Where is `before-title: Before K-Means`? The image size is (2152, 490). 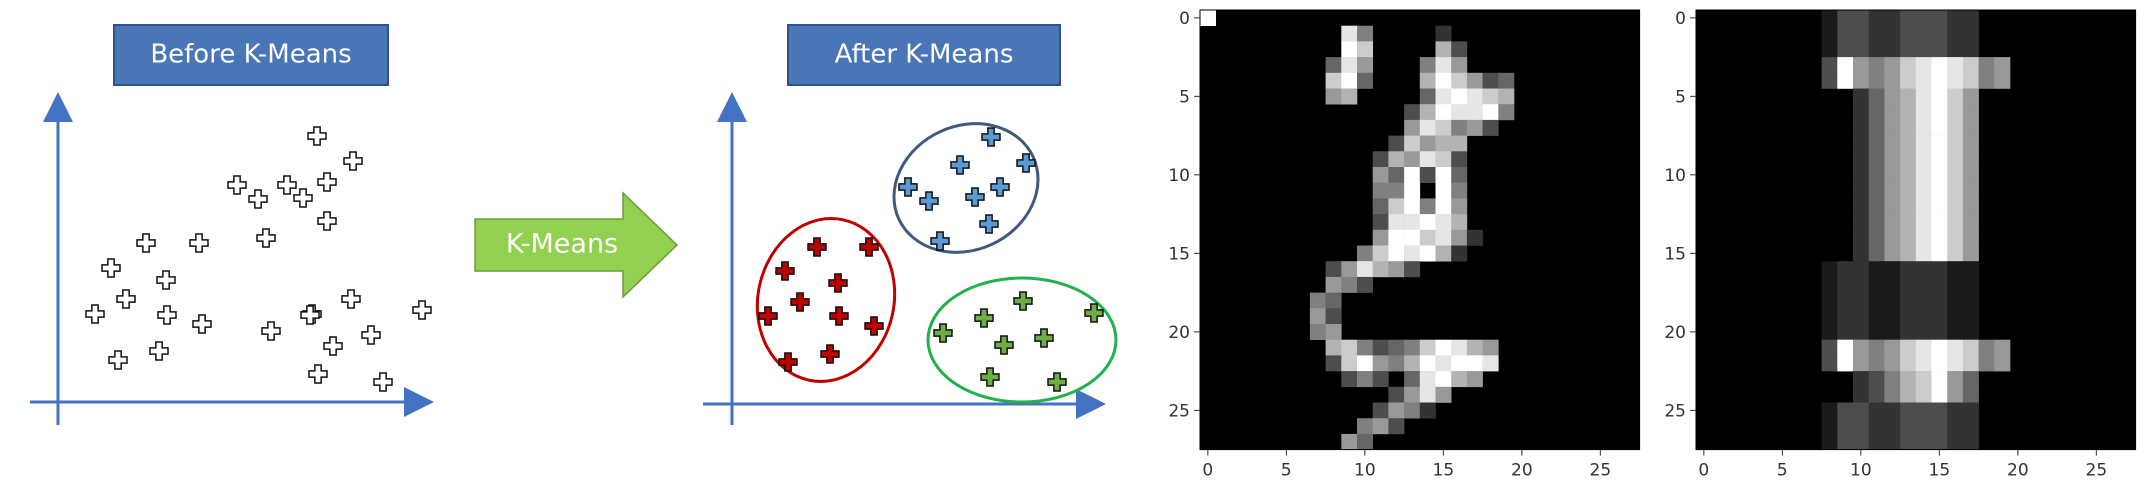 before-title: Before K-Means is located at coordinates (250, 55).